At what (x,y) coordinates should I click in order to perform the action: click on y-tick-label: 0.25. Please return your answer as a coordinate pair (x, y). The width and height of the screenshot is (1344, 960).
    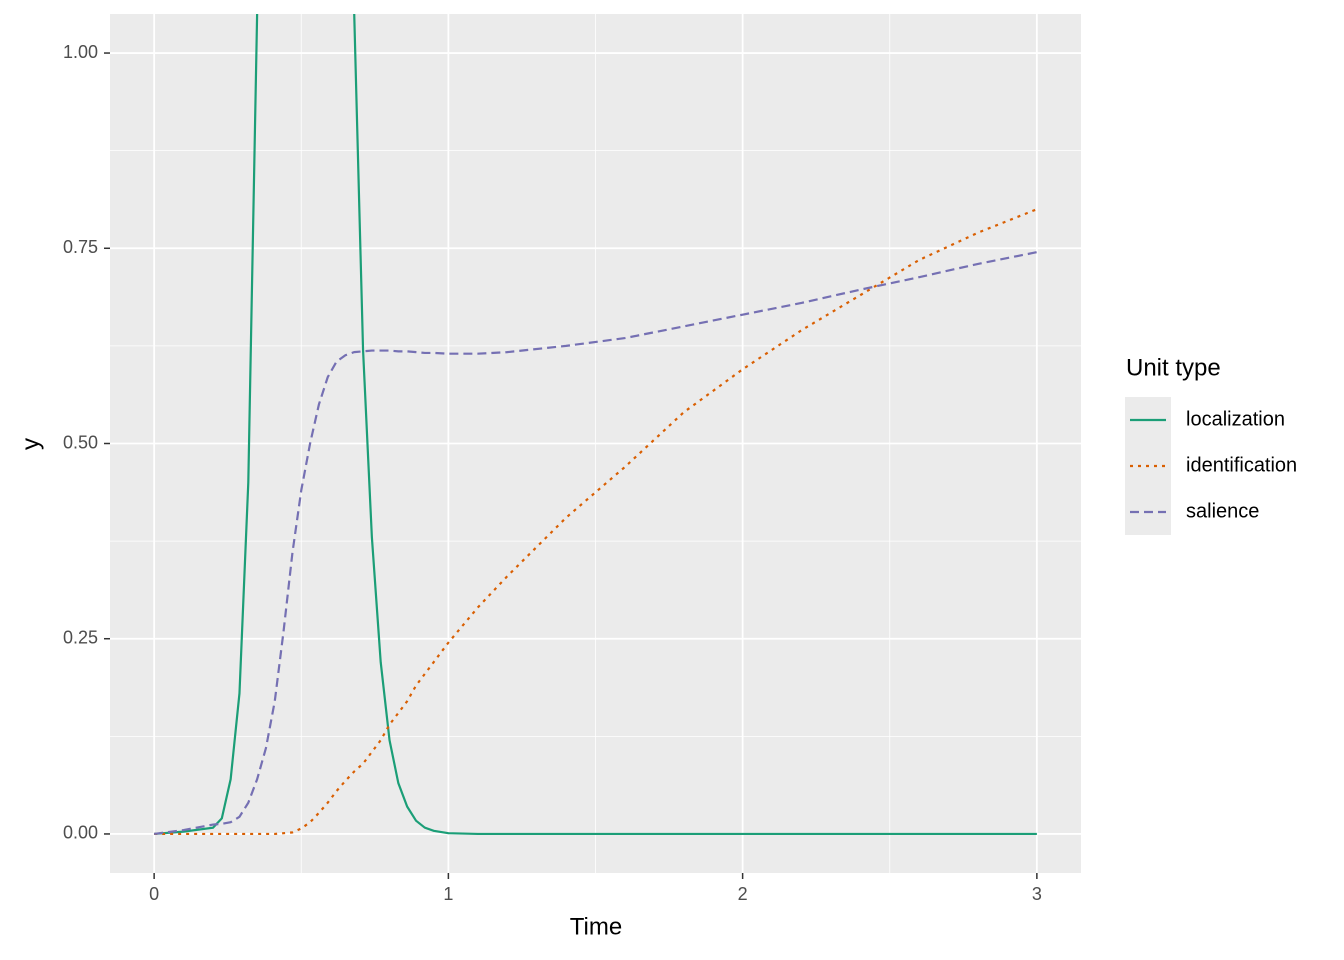
    Looking at the image, I should click on (80, 637).